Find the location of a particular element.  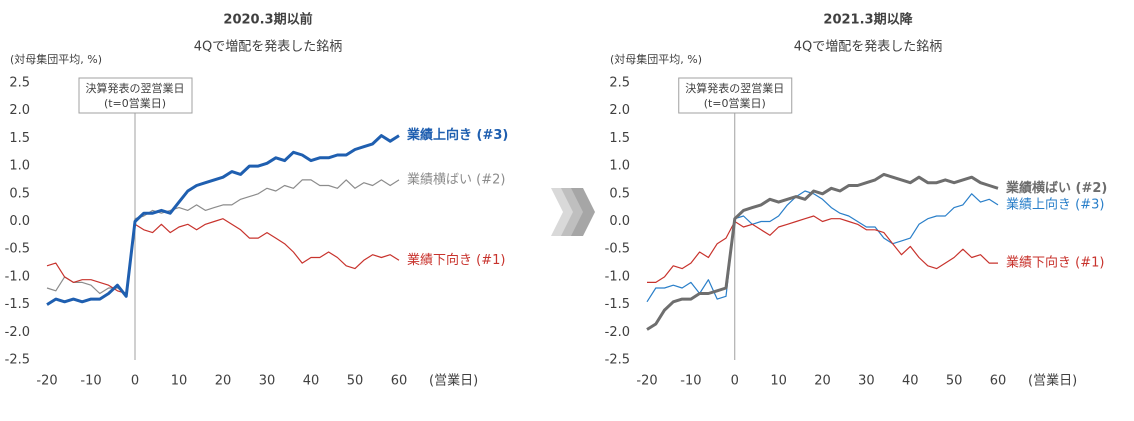

chart-title: 2021.3期以降 is located at coordinates (868, 20).